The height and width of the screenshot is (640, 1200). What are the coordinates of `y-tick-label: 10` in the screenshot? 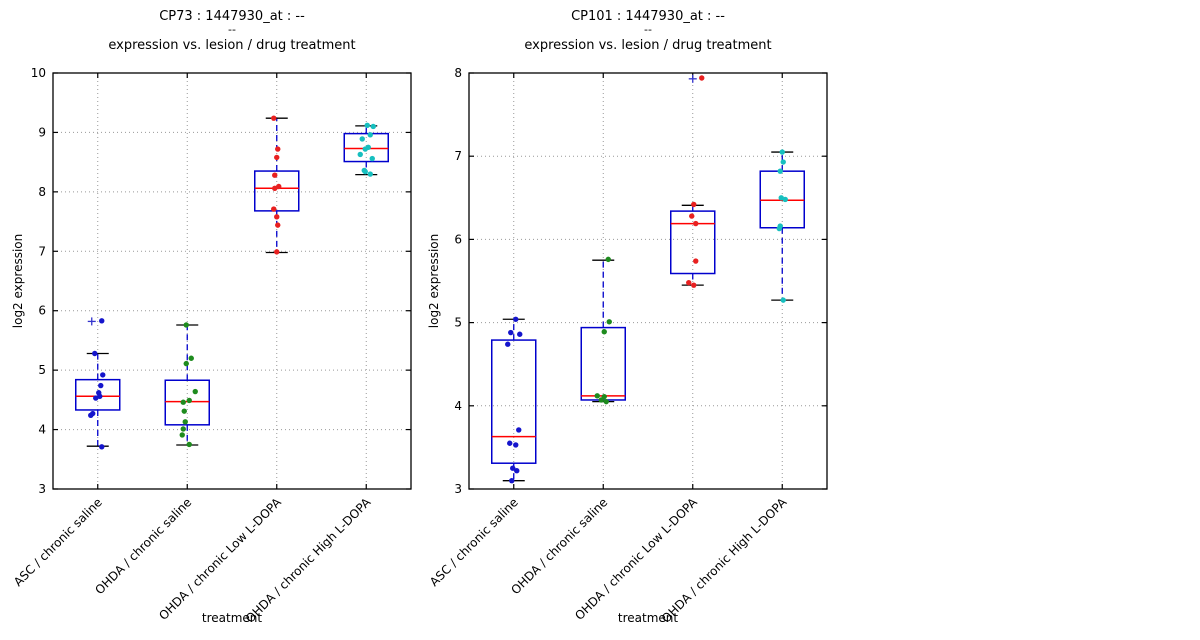 It's located at (38, 73).